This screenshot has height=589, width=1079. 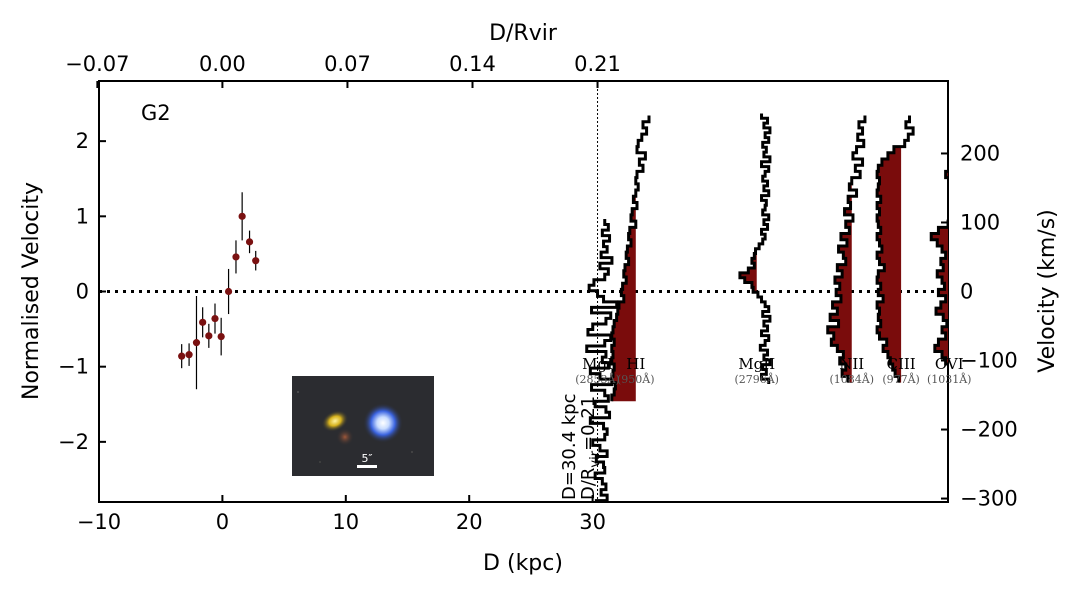 What do you see at coordinates (588, 423) in the screenshot?
I see `sightline-rvir-value: =0.21` at bounding box center [588, 423].